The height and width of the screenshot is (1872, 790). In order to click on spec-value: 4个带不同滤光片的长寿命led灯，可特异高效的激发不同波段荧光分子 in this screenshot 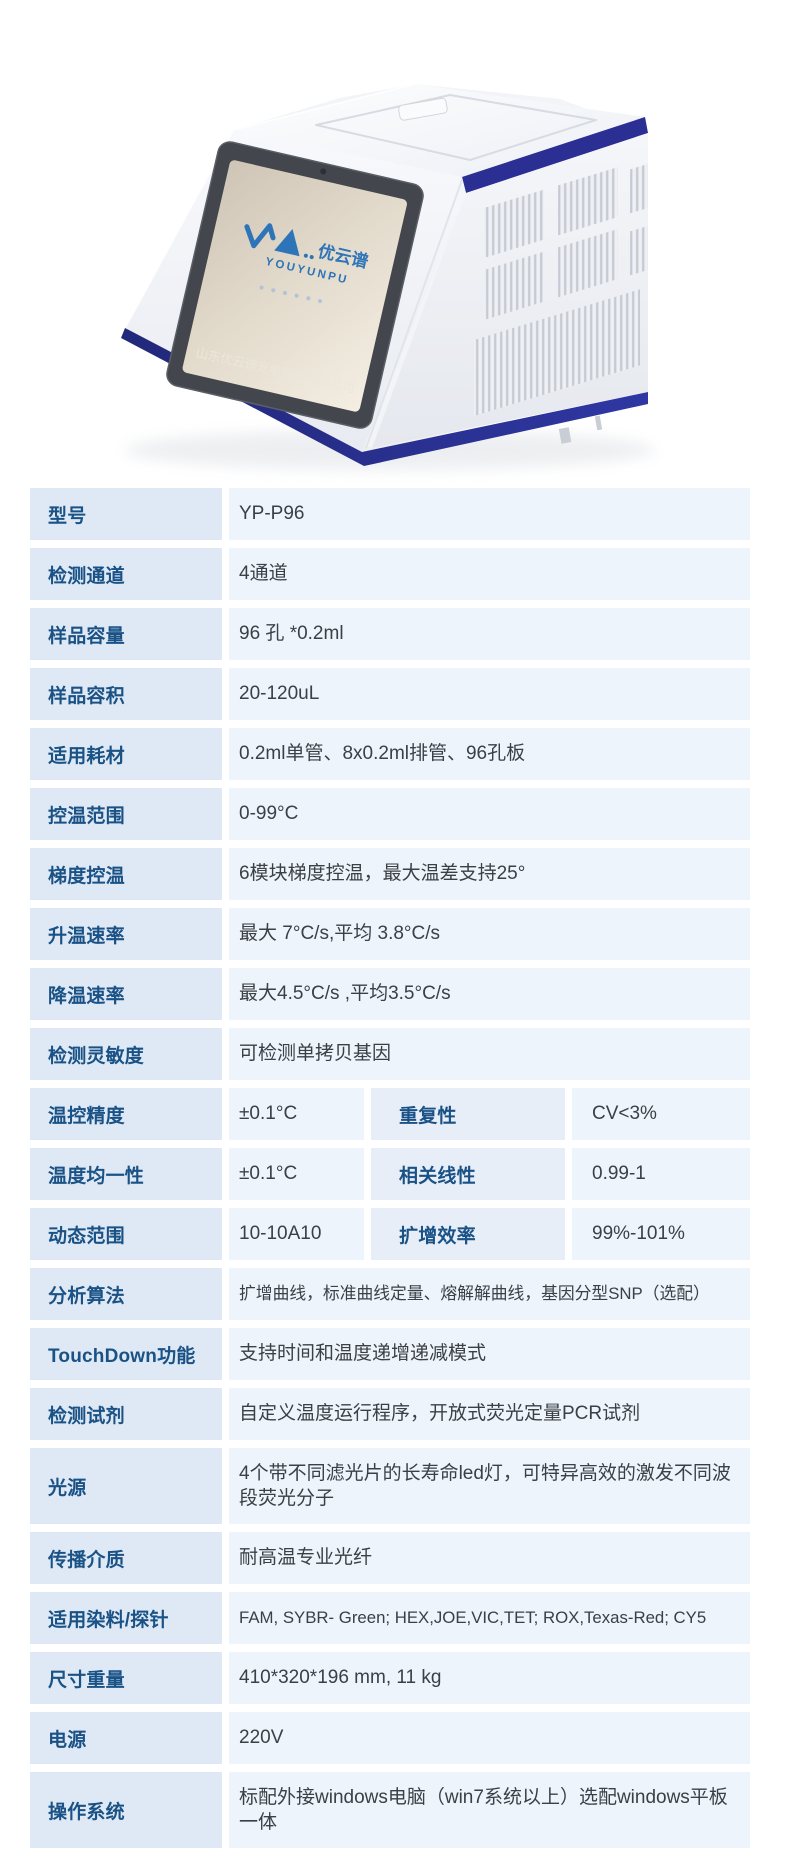, I will do `click(489, 1486)`.